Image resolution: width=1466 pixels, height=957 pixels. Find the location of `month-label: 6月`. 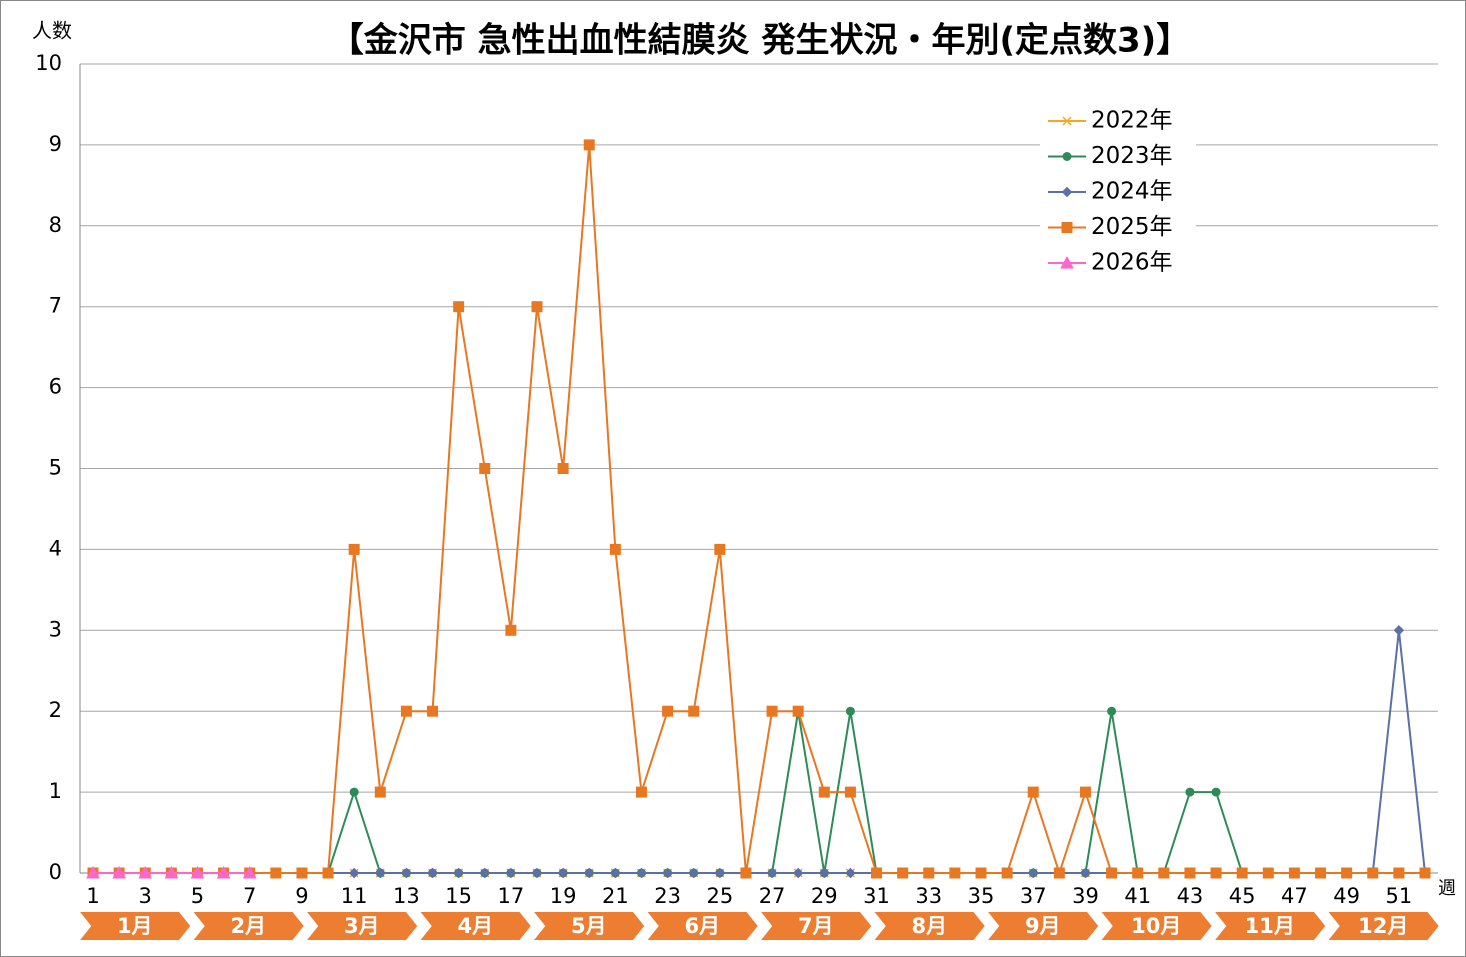

month-label: 6月 is located at coordinates (702, 926).